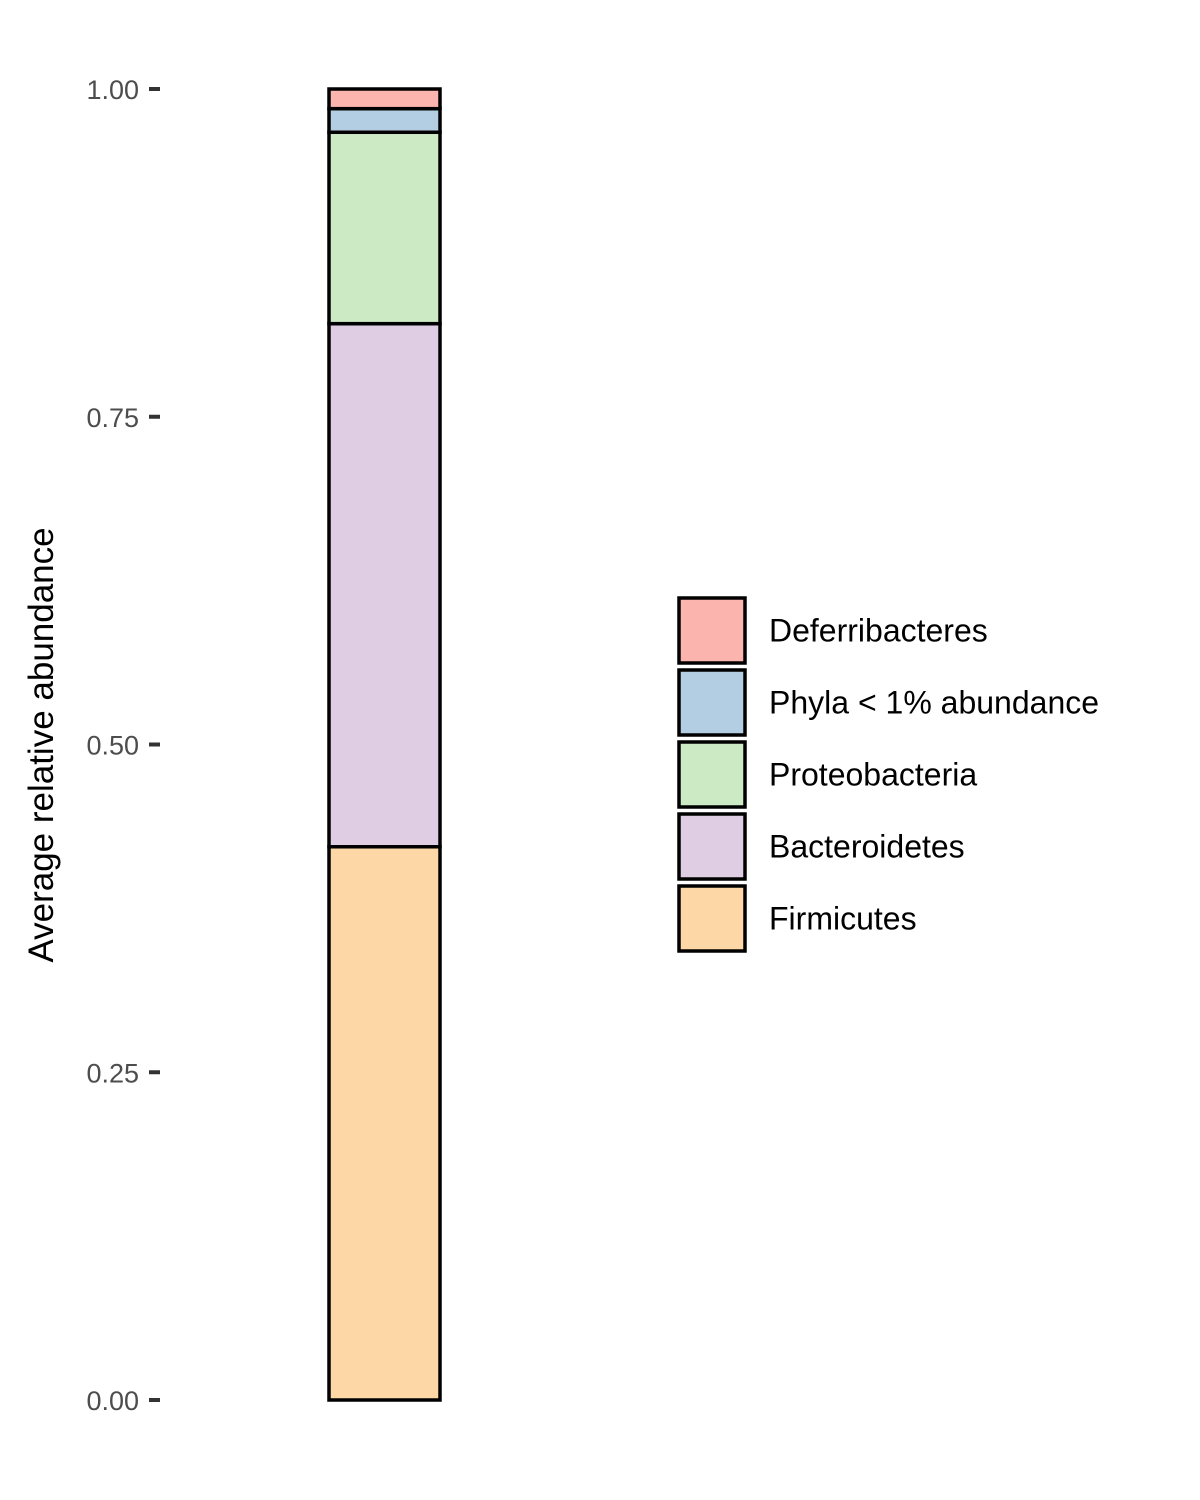  I want to click on bar-segment-proteobacteria, so click(384, 228).